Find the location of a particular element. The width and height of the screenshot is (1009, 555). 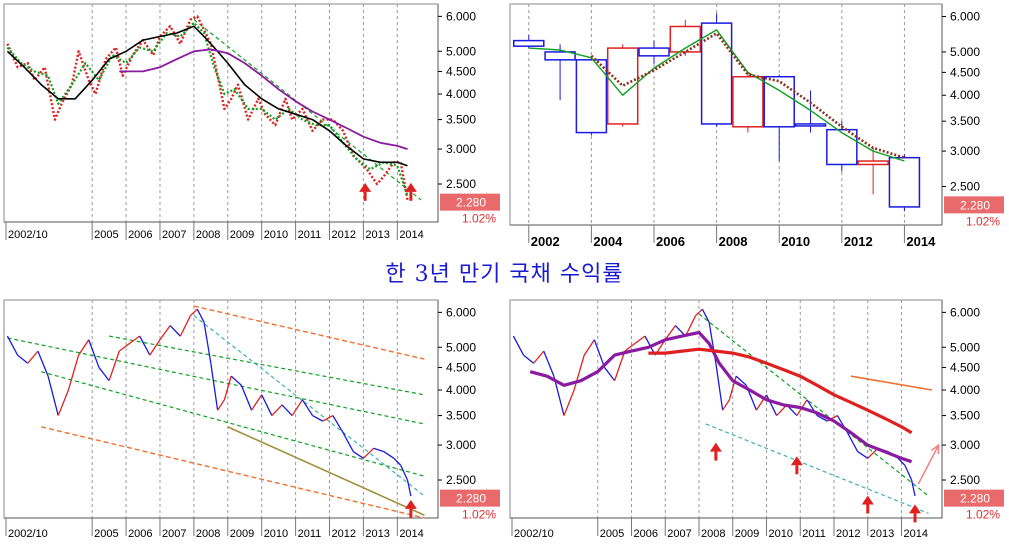

y-tick-label: 4.500 is located at coordinates (965, 367).